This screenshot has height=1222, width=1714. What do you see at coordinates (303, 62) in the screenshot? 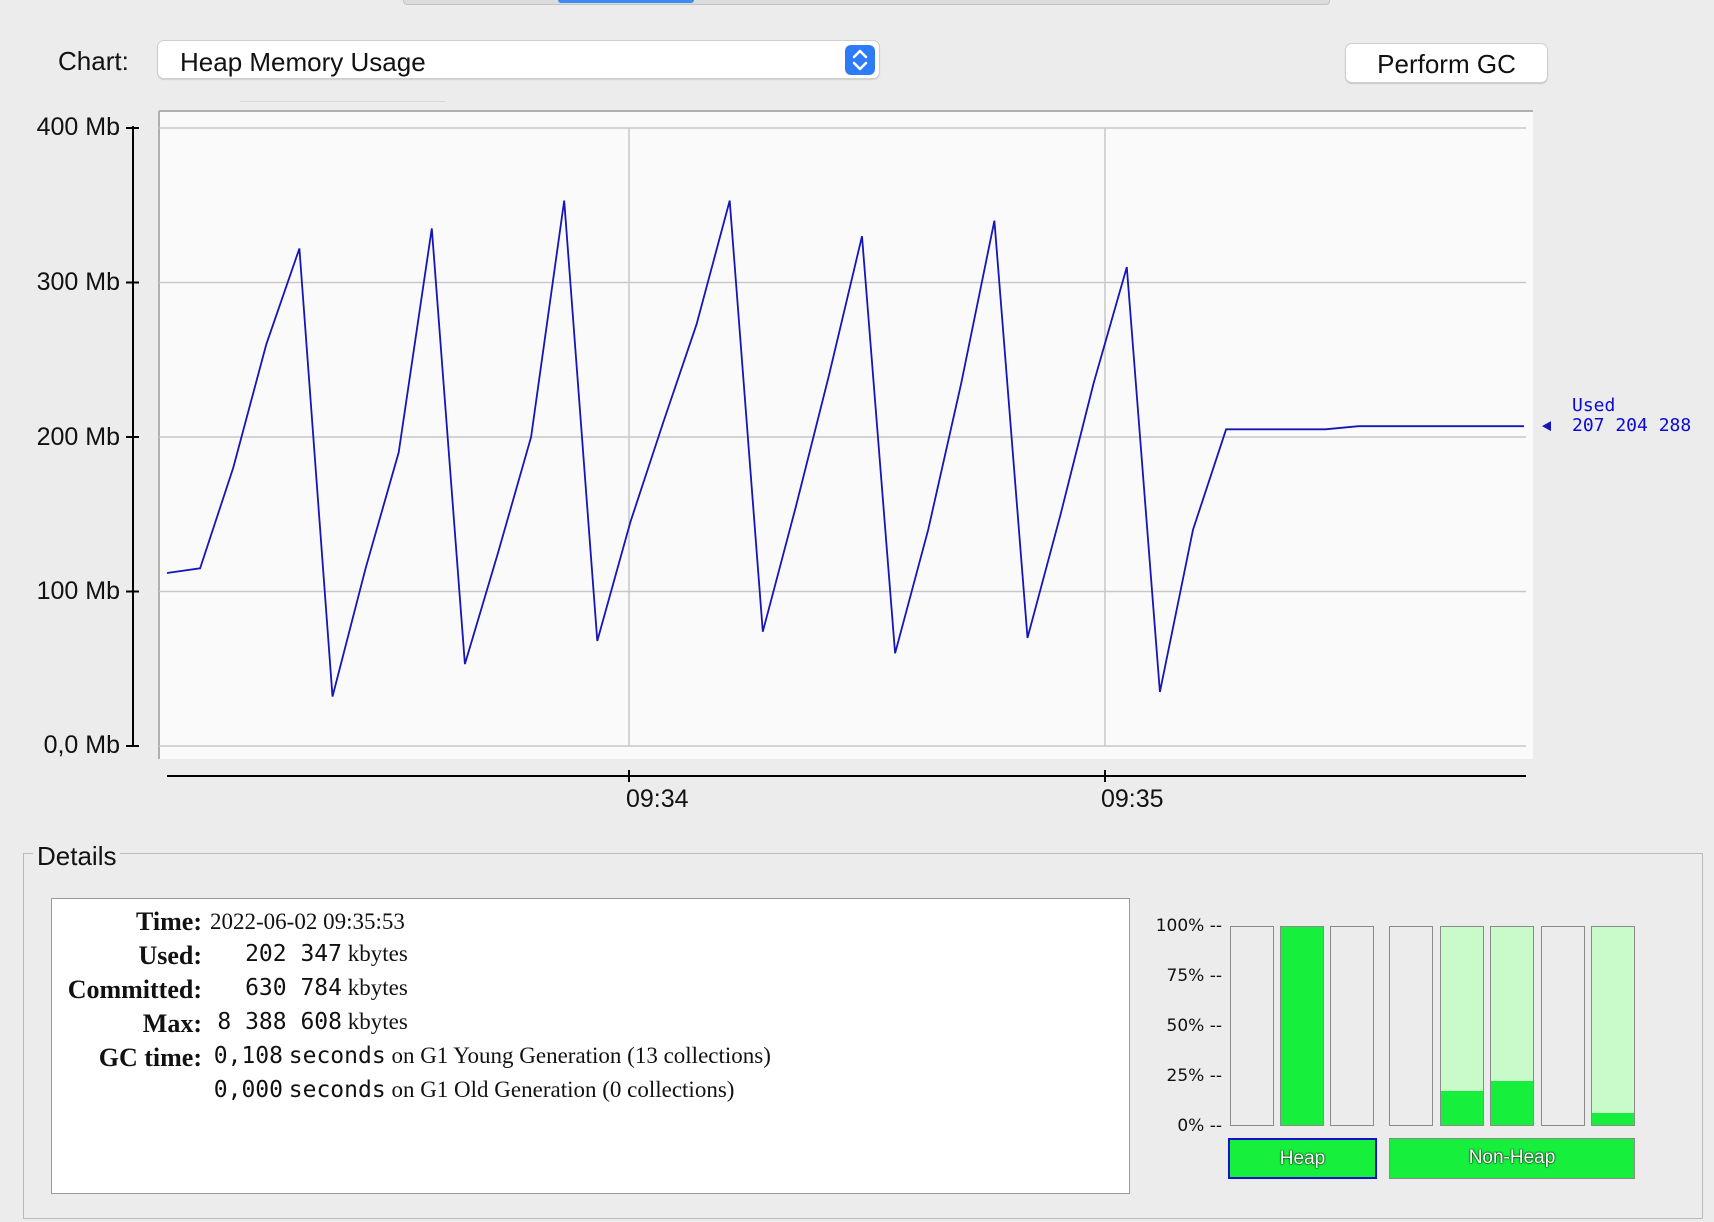
I see `chart-select-value: Heap Memory Usage` at bounding box center [303, 62].